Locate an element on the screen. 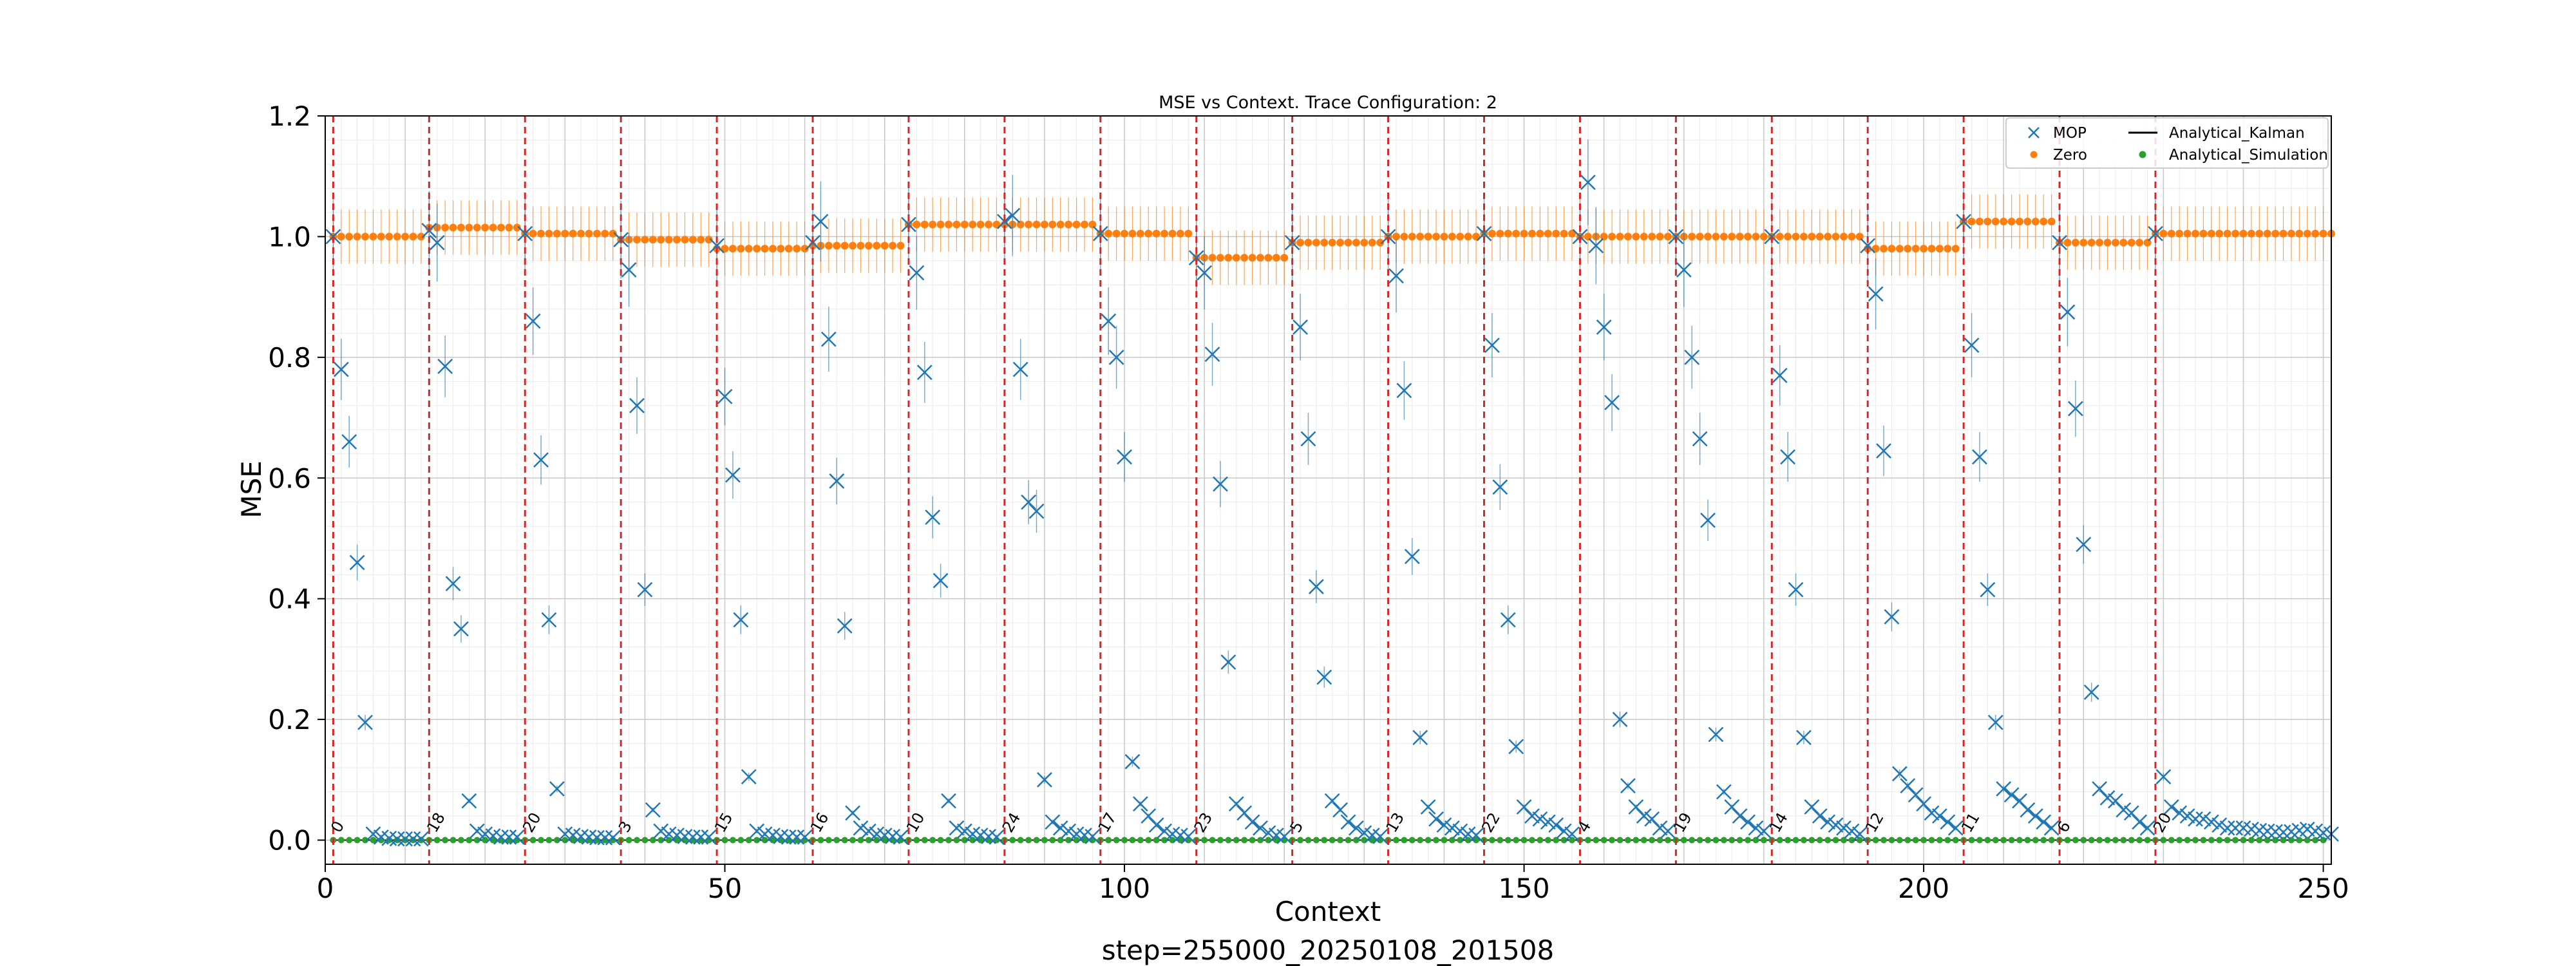 The width and height of the screenshot is (2576, 966). segment-label: 13 is located at coordinates (1395, 822).